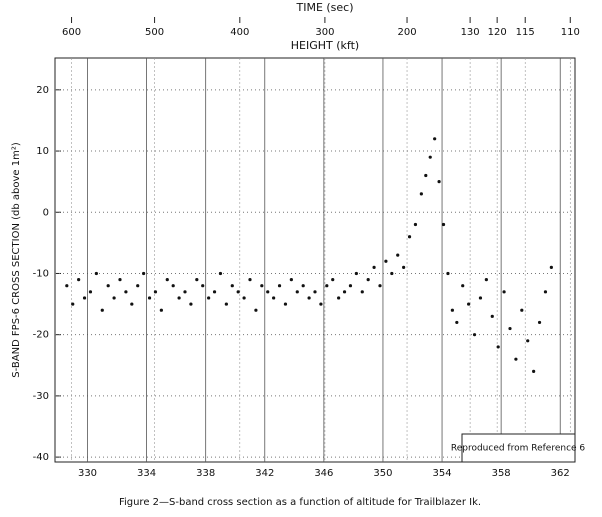 Image resolution: width=602 pixels, height=517 pixels. What do you see at coordinates (264, 473) in the screenshot?
I see `x-tick-label: 342` at bounding box center [264, 473].